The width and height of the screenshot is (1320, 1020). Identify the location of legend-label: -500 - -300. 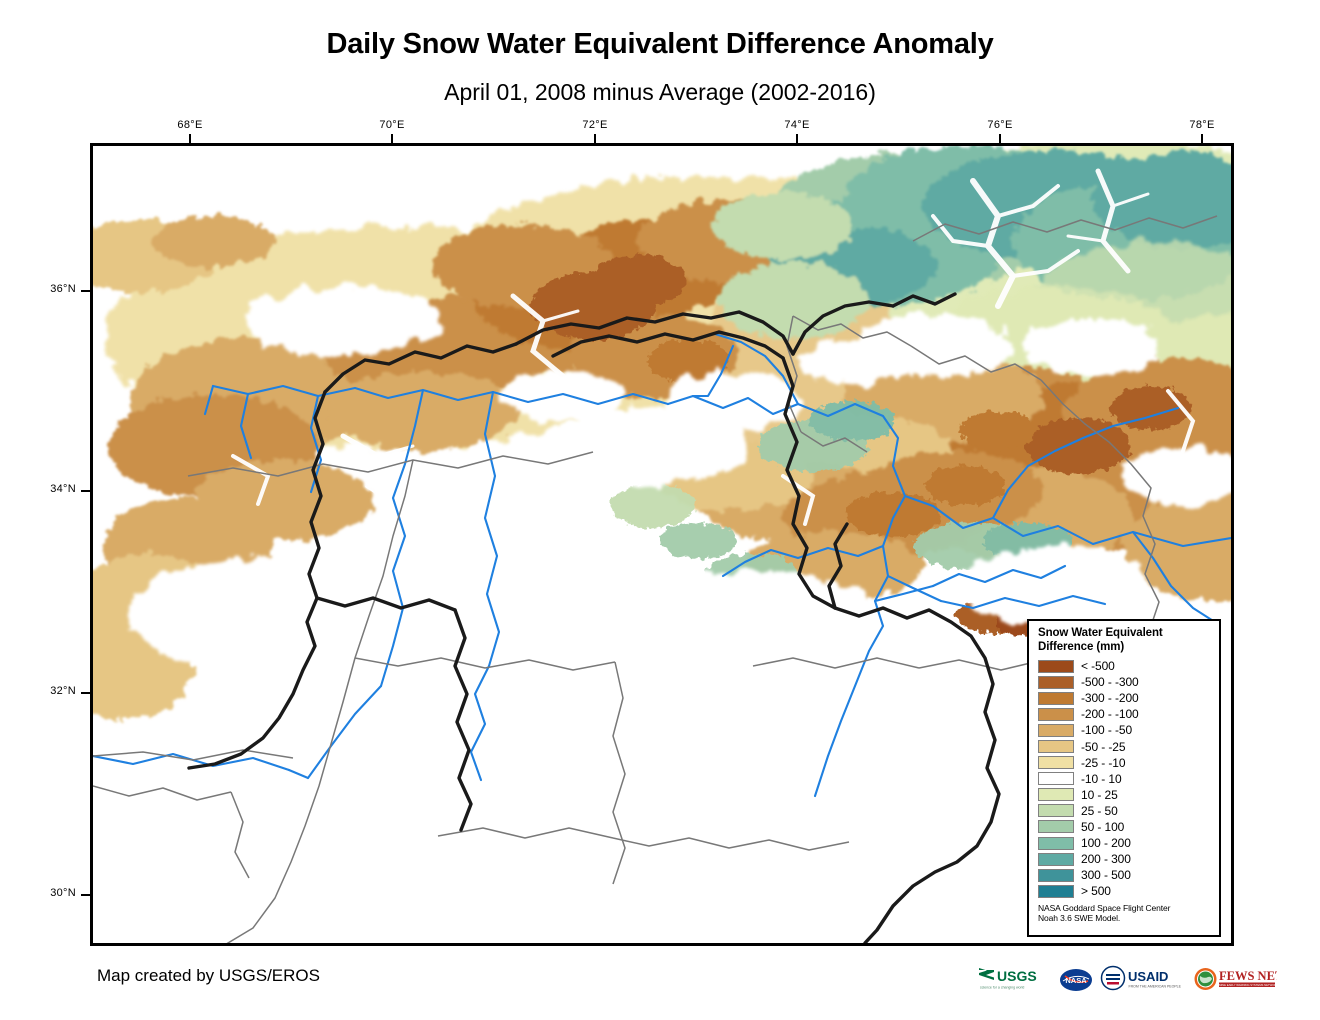
(1110, 682).